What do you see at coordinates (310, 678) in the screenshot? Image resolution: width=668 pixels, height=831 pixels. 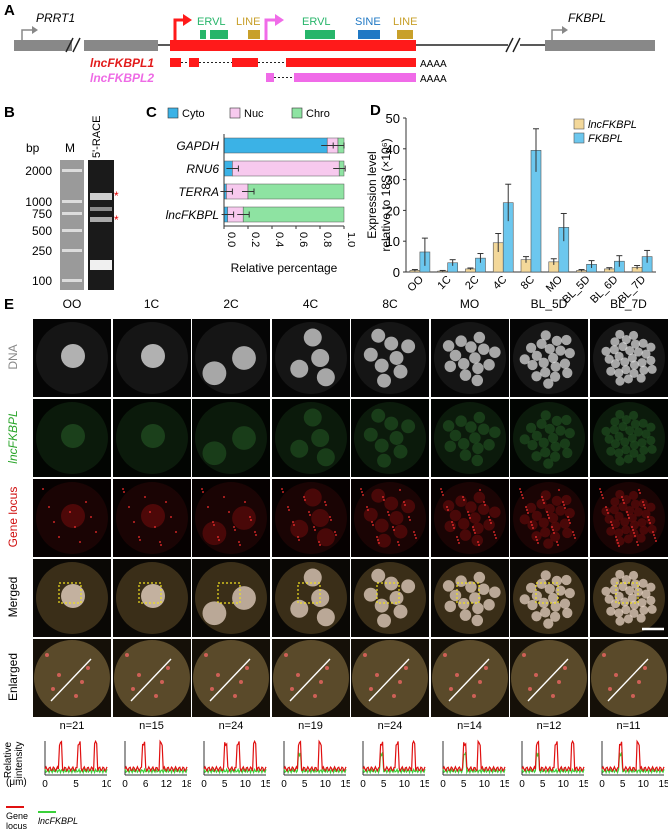 I see `image-enlarged-4c` at bounding box center [310, 678].